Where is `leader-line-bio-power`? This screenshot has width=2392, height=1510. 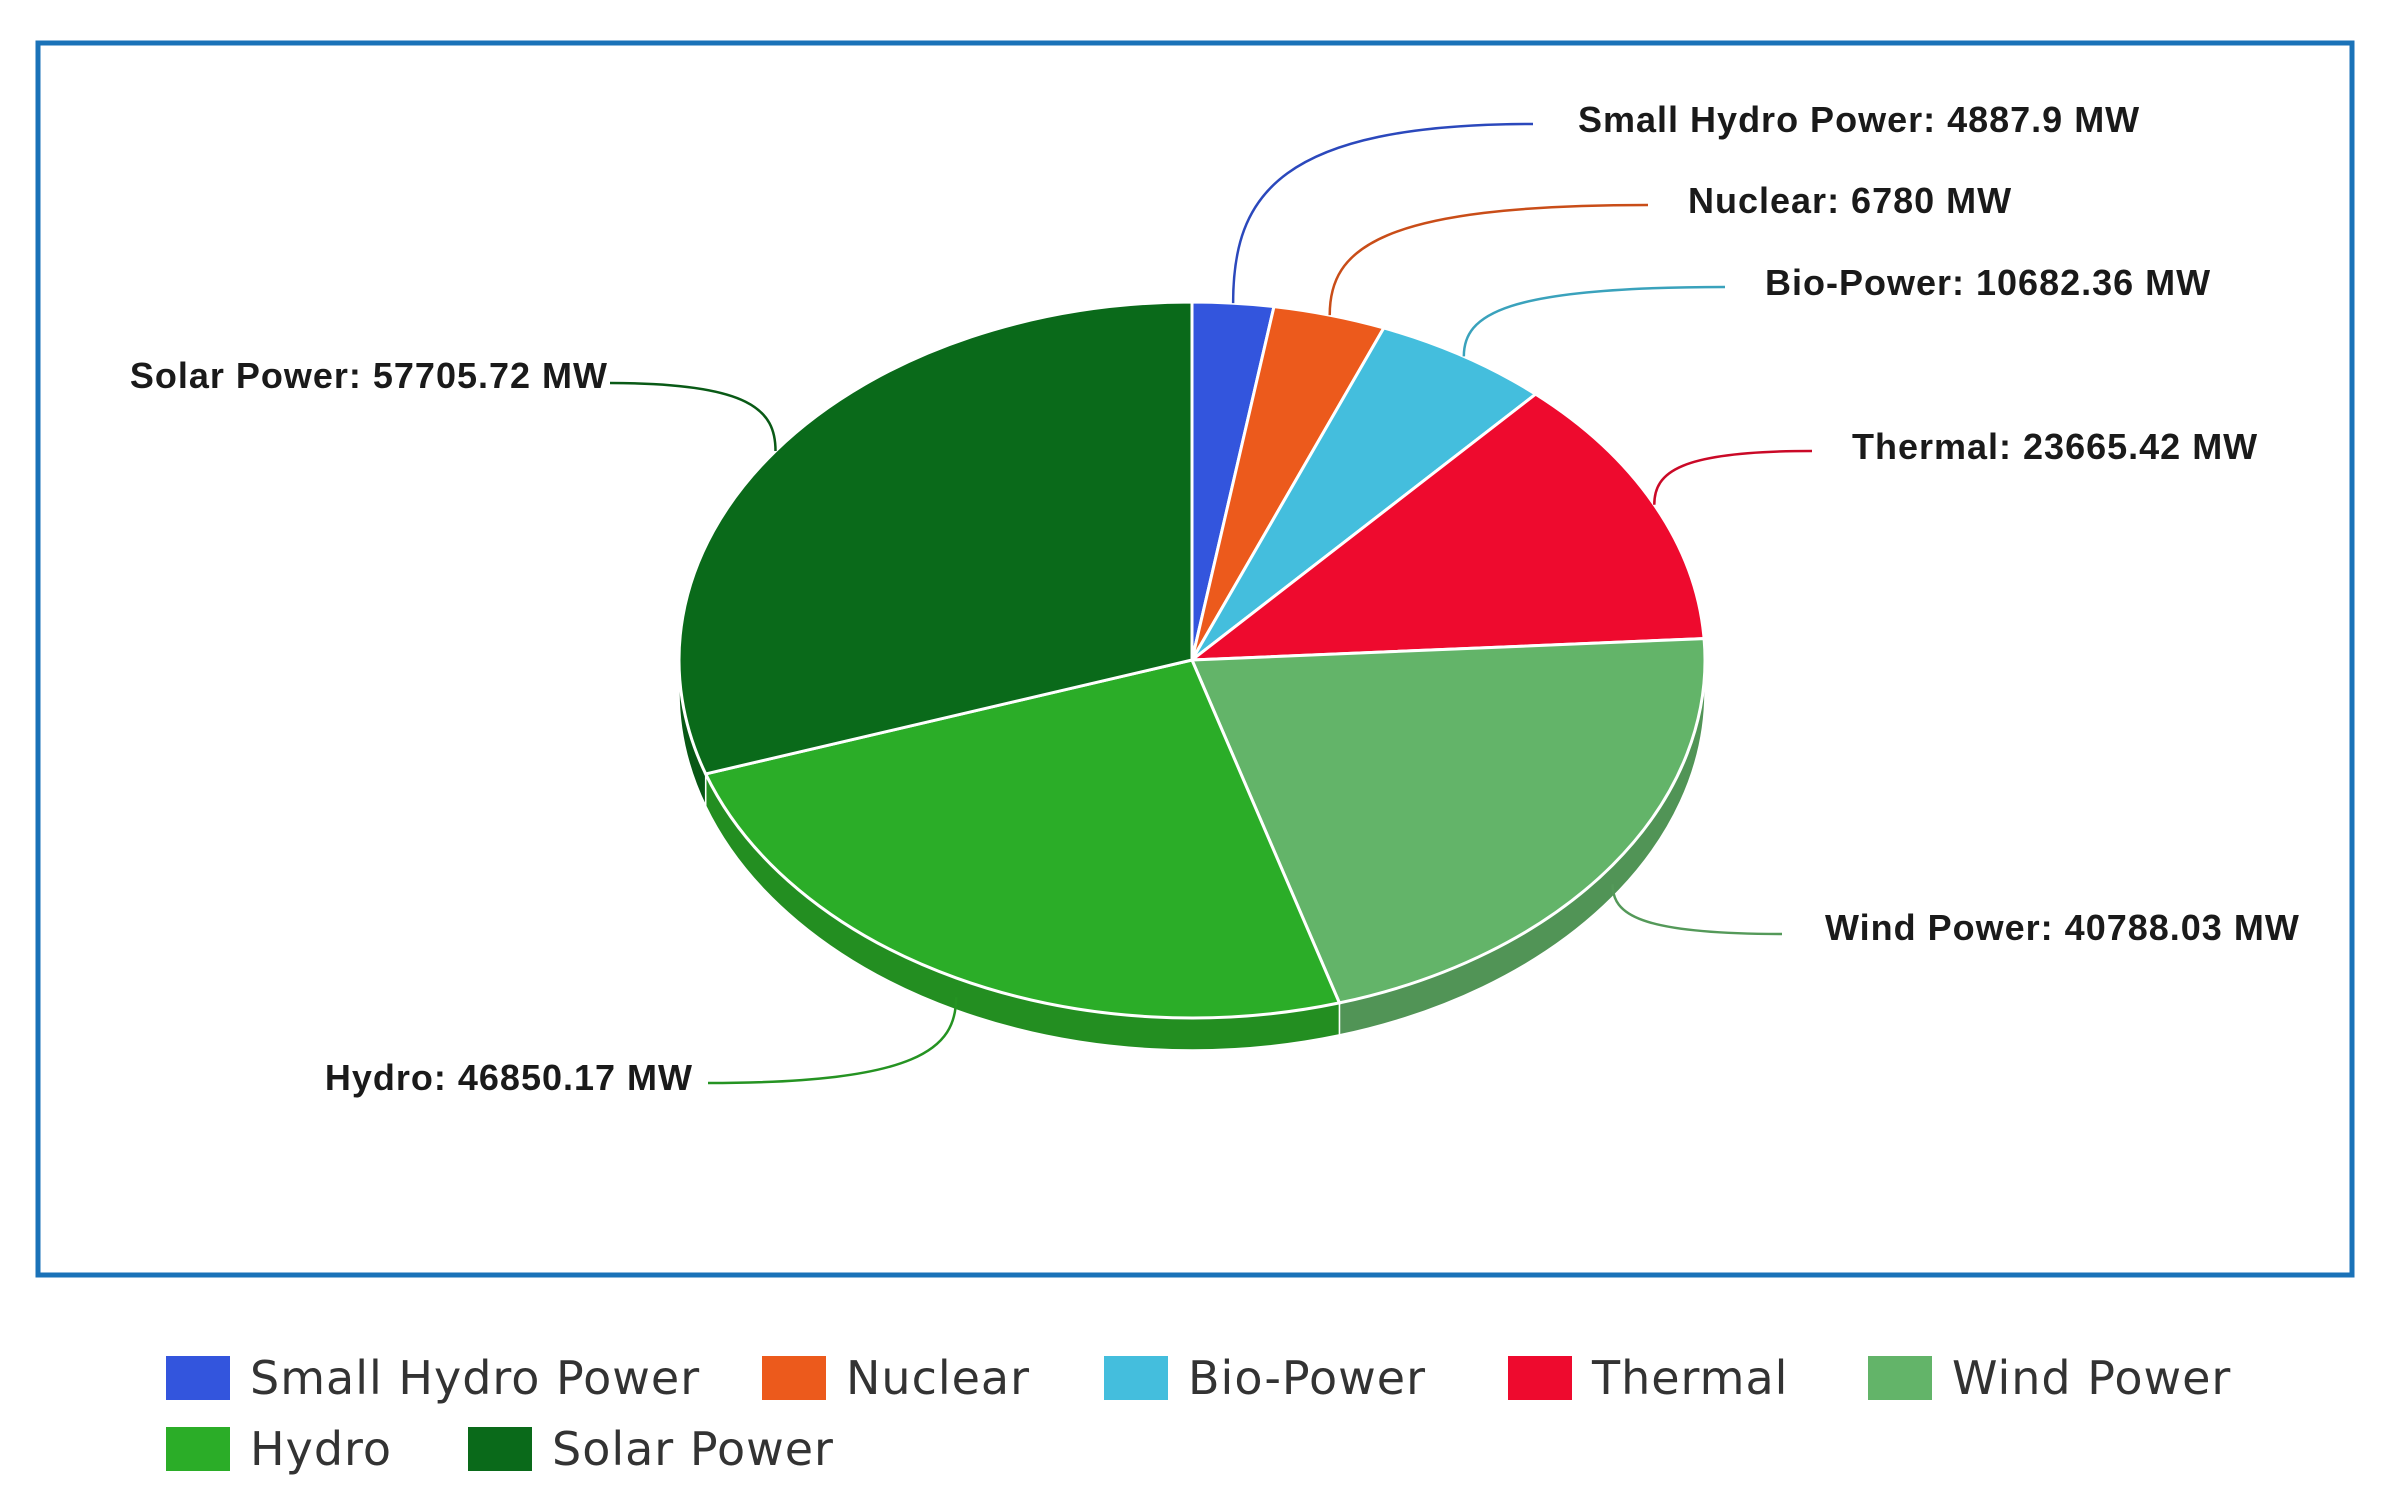 leader-line-bio-power is located at coordinates (1594, 321).